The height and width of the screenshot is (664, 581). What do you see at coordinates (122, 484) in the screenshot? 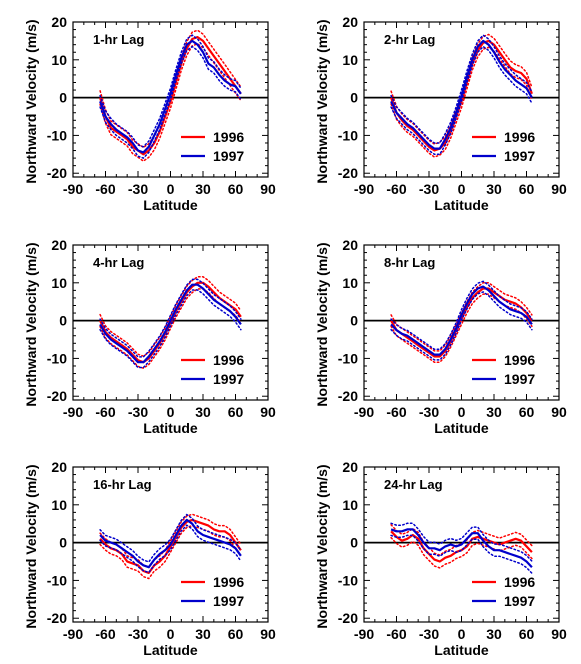
I see `panel-title: 16-hr Lag` at bounding box center [122, 484].